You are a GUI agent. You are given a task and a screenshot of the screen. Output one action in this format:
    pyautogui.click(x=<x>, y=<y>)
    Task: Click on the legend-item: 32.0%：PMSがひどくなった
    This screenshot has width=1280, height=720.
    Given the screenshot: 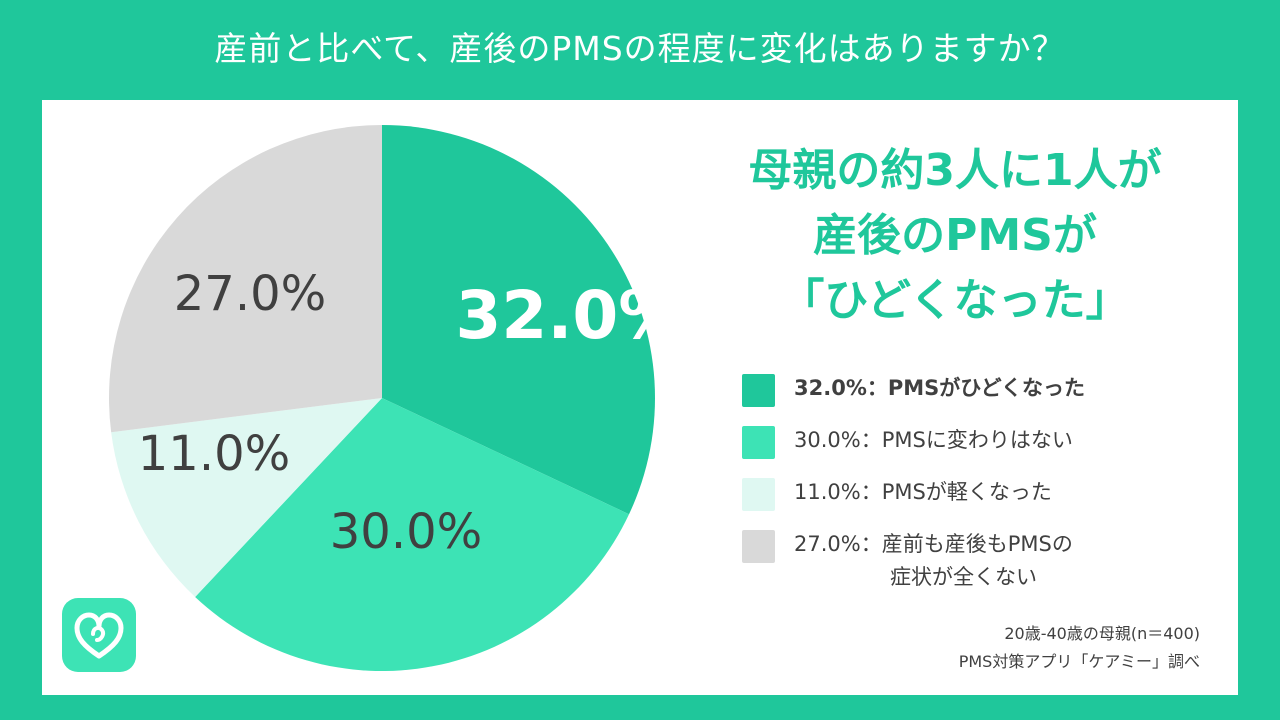 What is the action you would take?
    pyautogui.click(x=977, y=394)
    